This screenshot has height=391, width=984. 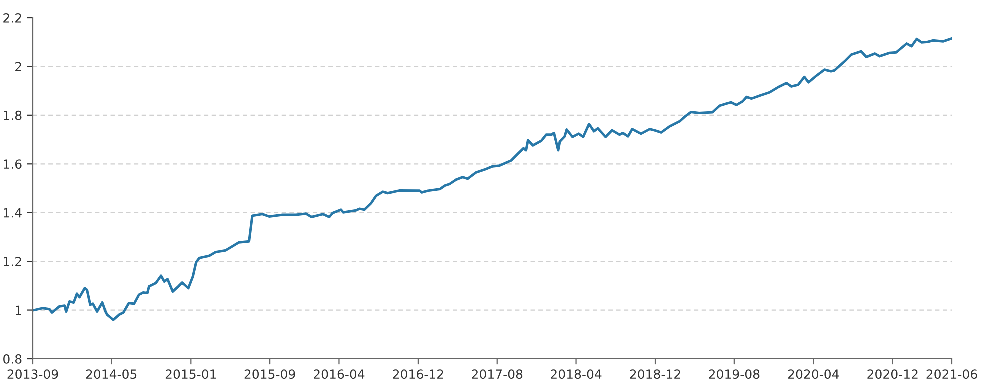 I want to click on x-tick-label: 2016-04, so click(x=339, y=375).